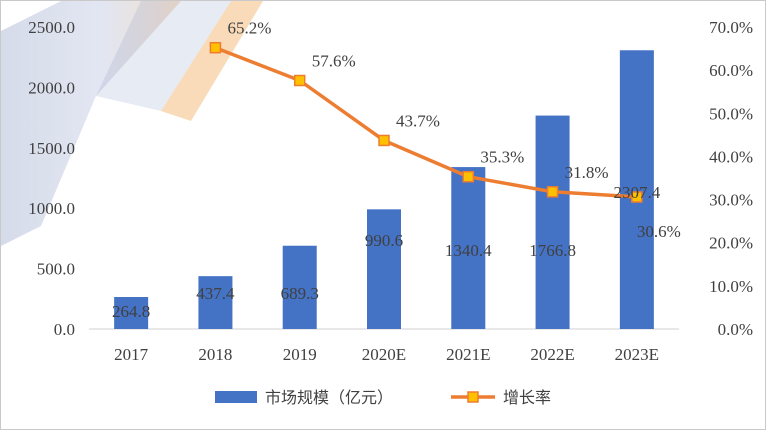 The image size is (766, 430). What do you see at coordinates (334, 60) in the screenshot?
I see `growth-rate-label: 57.6%` at bounding box center [334, 60].